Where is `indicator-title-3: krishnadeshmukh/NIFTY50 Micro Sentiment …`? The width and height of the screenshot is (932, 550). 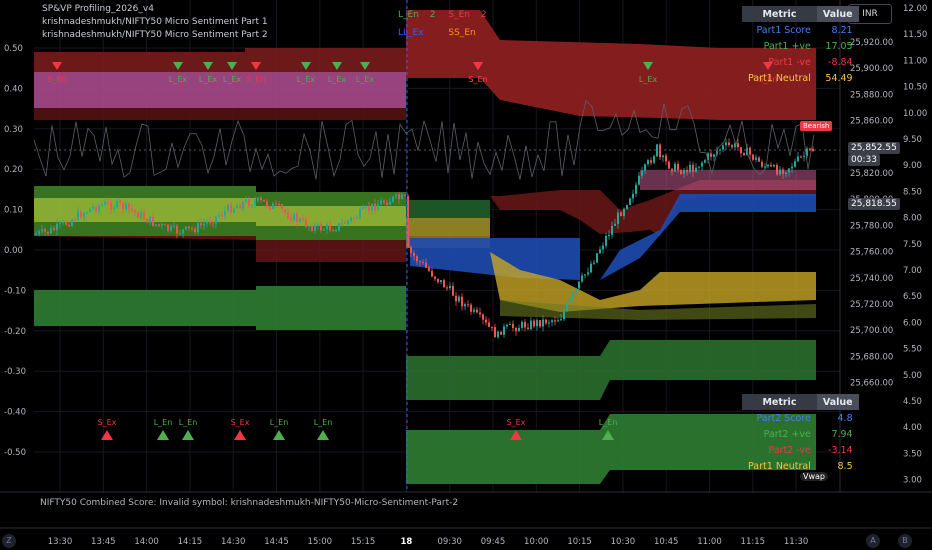 indicator-title-3: krishnadeshmukh/NIFTY50 Micro Sentiment … is located at coordinates (155, 35).